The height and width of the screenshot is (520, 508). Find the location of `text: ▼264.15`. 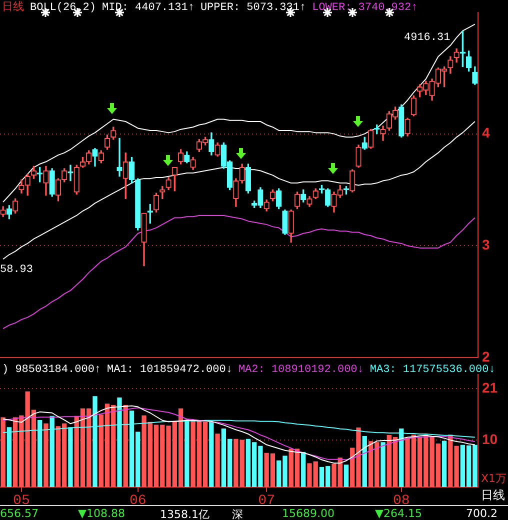

text: ▼264.15 is located at coordinates (398, 513).